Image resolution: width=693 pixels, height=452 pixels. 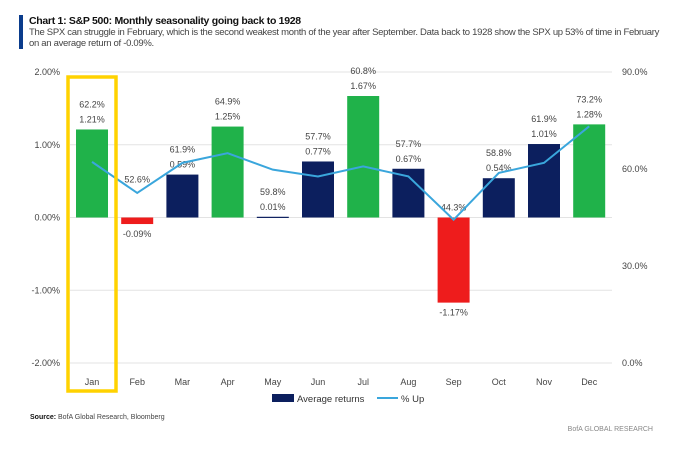 I want to click on right-tick-label: 30.0%, so click(x=635, y=266).